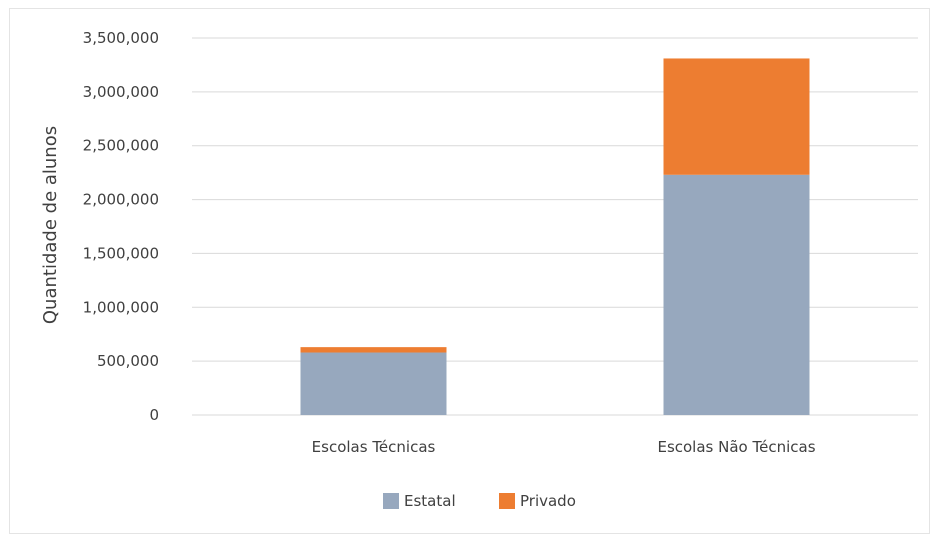 The image size is (931, 535). Describe the element at coordinates (479, 501) in the screenshot. I see `legend: Estatal Privado` at that location.